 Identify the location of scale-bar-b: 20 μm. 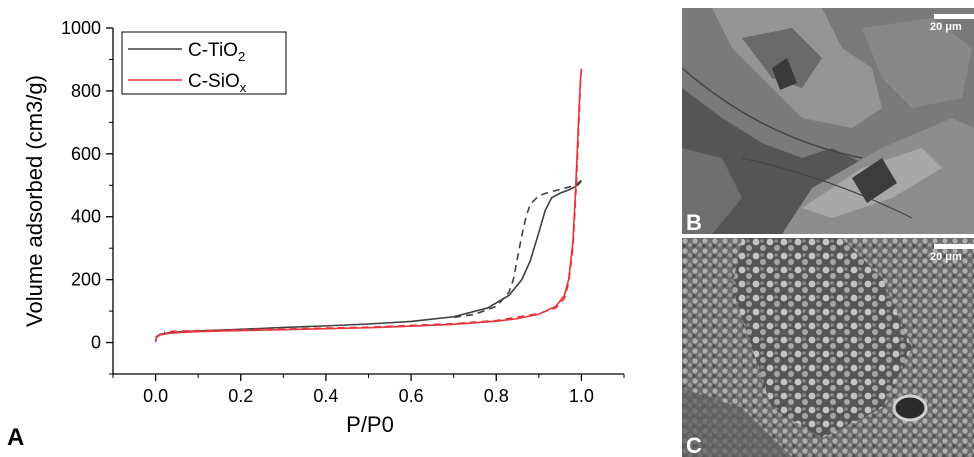
(952, 23).